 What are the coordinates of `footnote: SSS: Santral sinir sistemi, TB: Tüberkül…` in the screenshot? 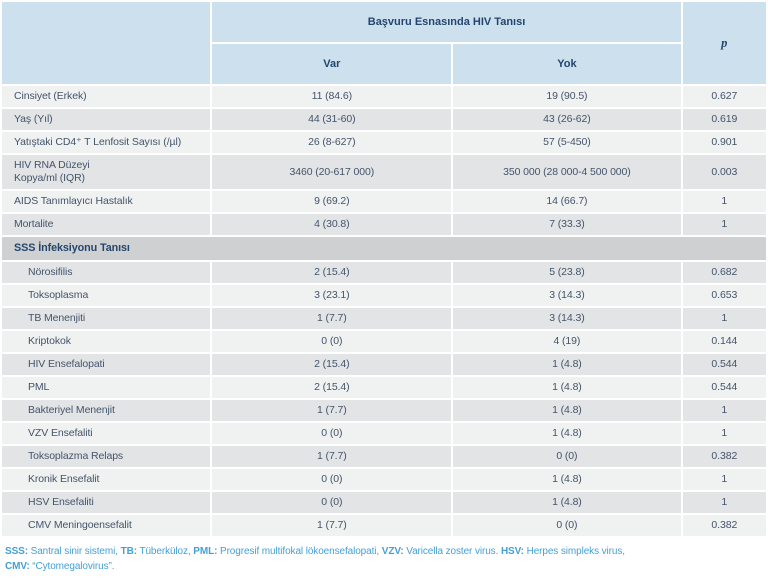 It's located at (384, 559).